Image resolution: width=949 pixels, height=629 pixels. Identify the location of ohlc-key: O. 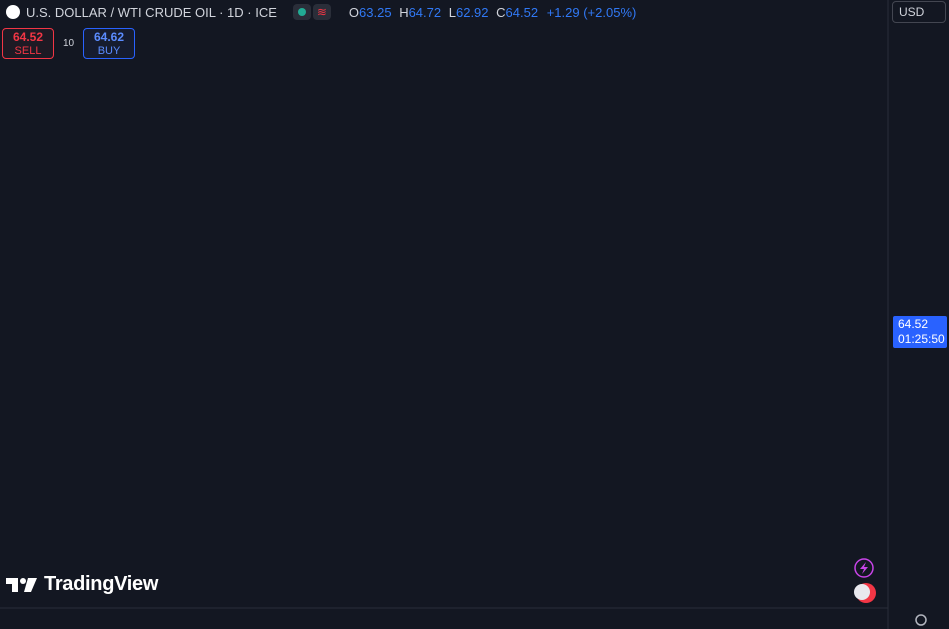
(354, 12).